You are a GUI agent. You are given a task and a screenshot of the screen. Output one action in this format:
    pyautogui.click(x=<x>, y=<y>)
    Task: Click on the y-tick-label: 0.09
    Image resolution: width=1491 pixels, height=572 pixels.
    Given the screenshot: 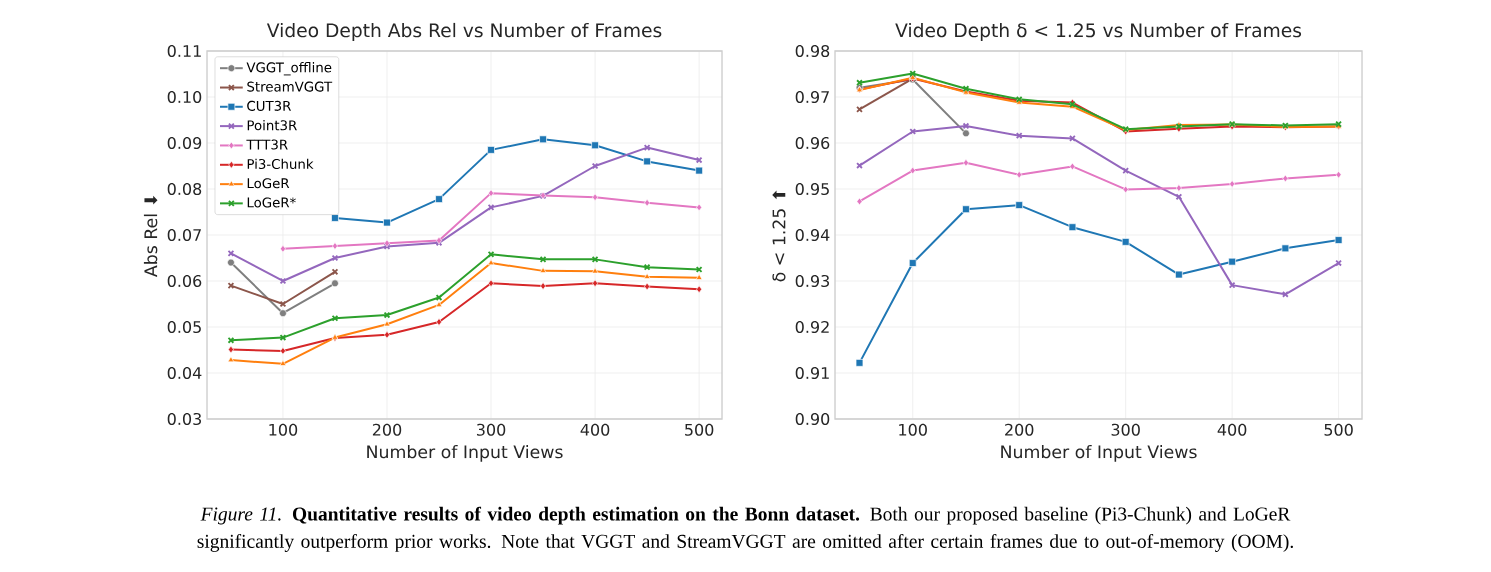 What is the action you would take?
    pyautogui.click(x=184, y=143)
    